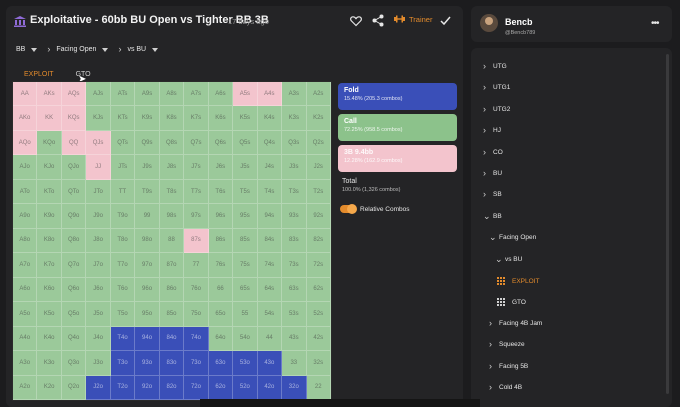 This screenshot has height=407, width=680. I want to click on legend-raise: 3B 9.4bb 12.28% (162.9 combos), so click(397, 158).